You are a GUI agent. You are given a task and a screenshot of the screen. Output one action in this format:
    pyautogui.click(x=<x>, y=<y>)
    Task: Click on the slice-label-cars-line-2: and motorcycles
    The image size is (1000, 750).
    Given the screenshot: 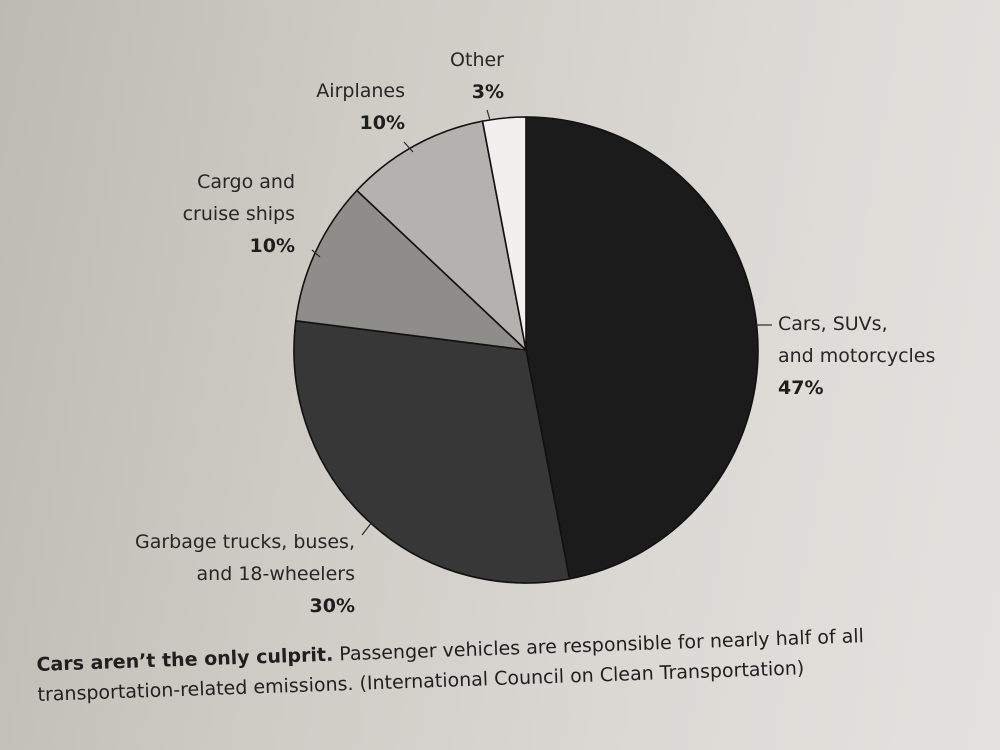 What is the action you would take?
    pyautogui.click(x=856, y=356)
    